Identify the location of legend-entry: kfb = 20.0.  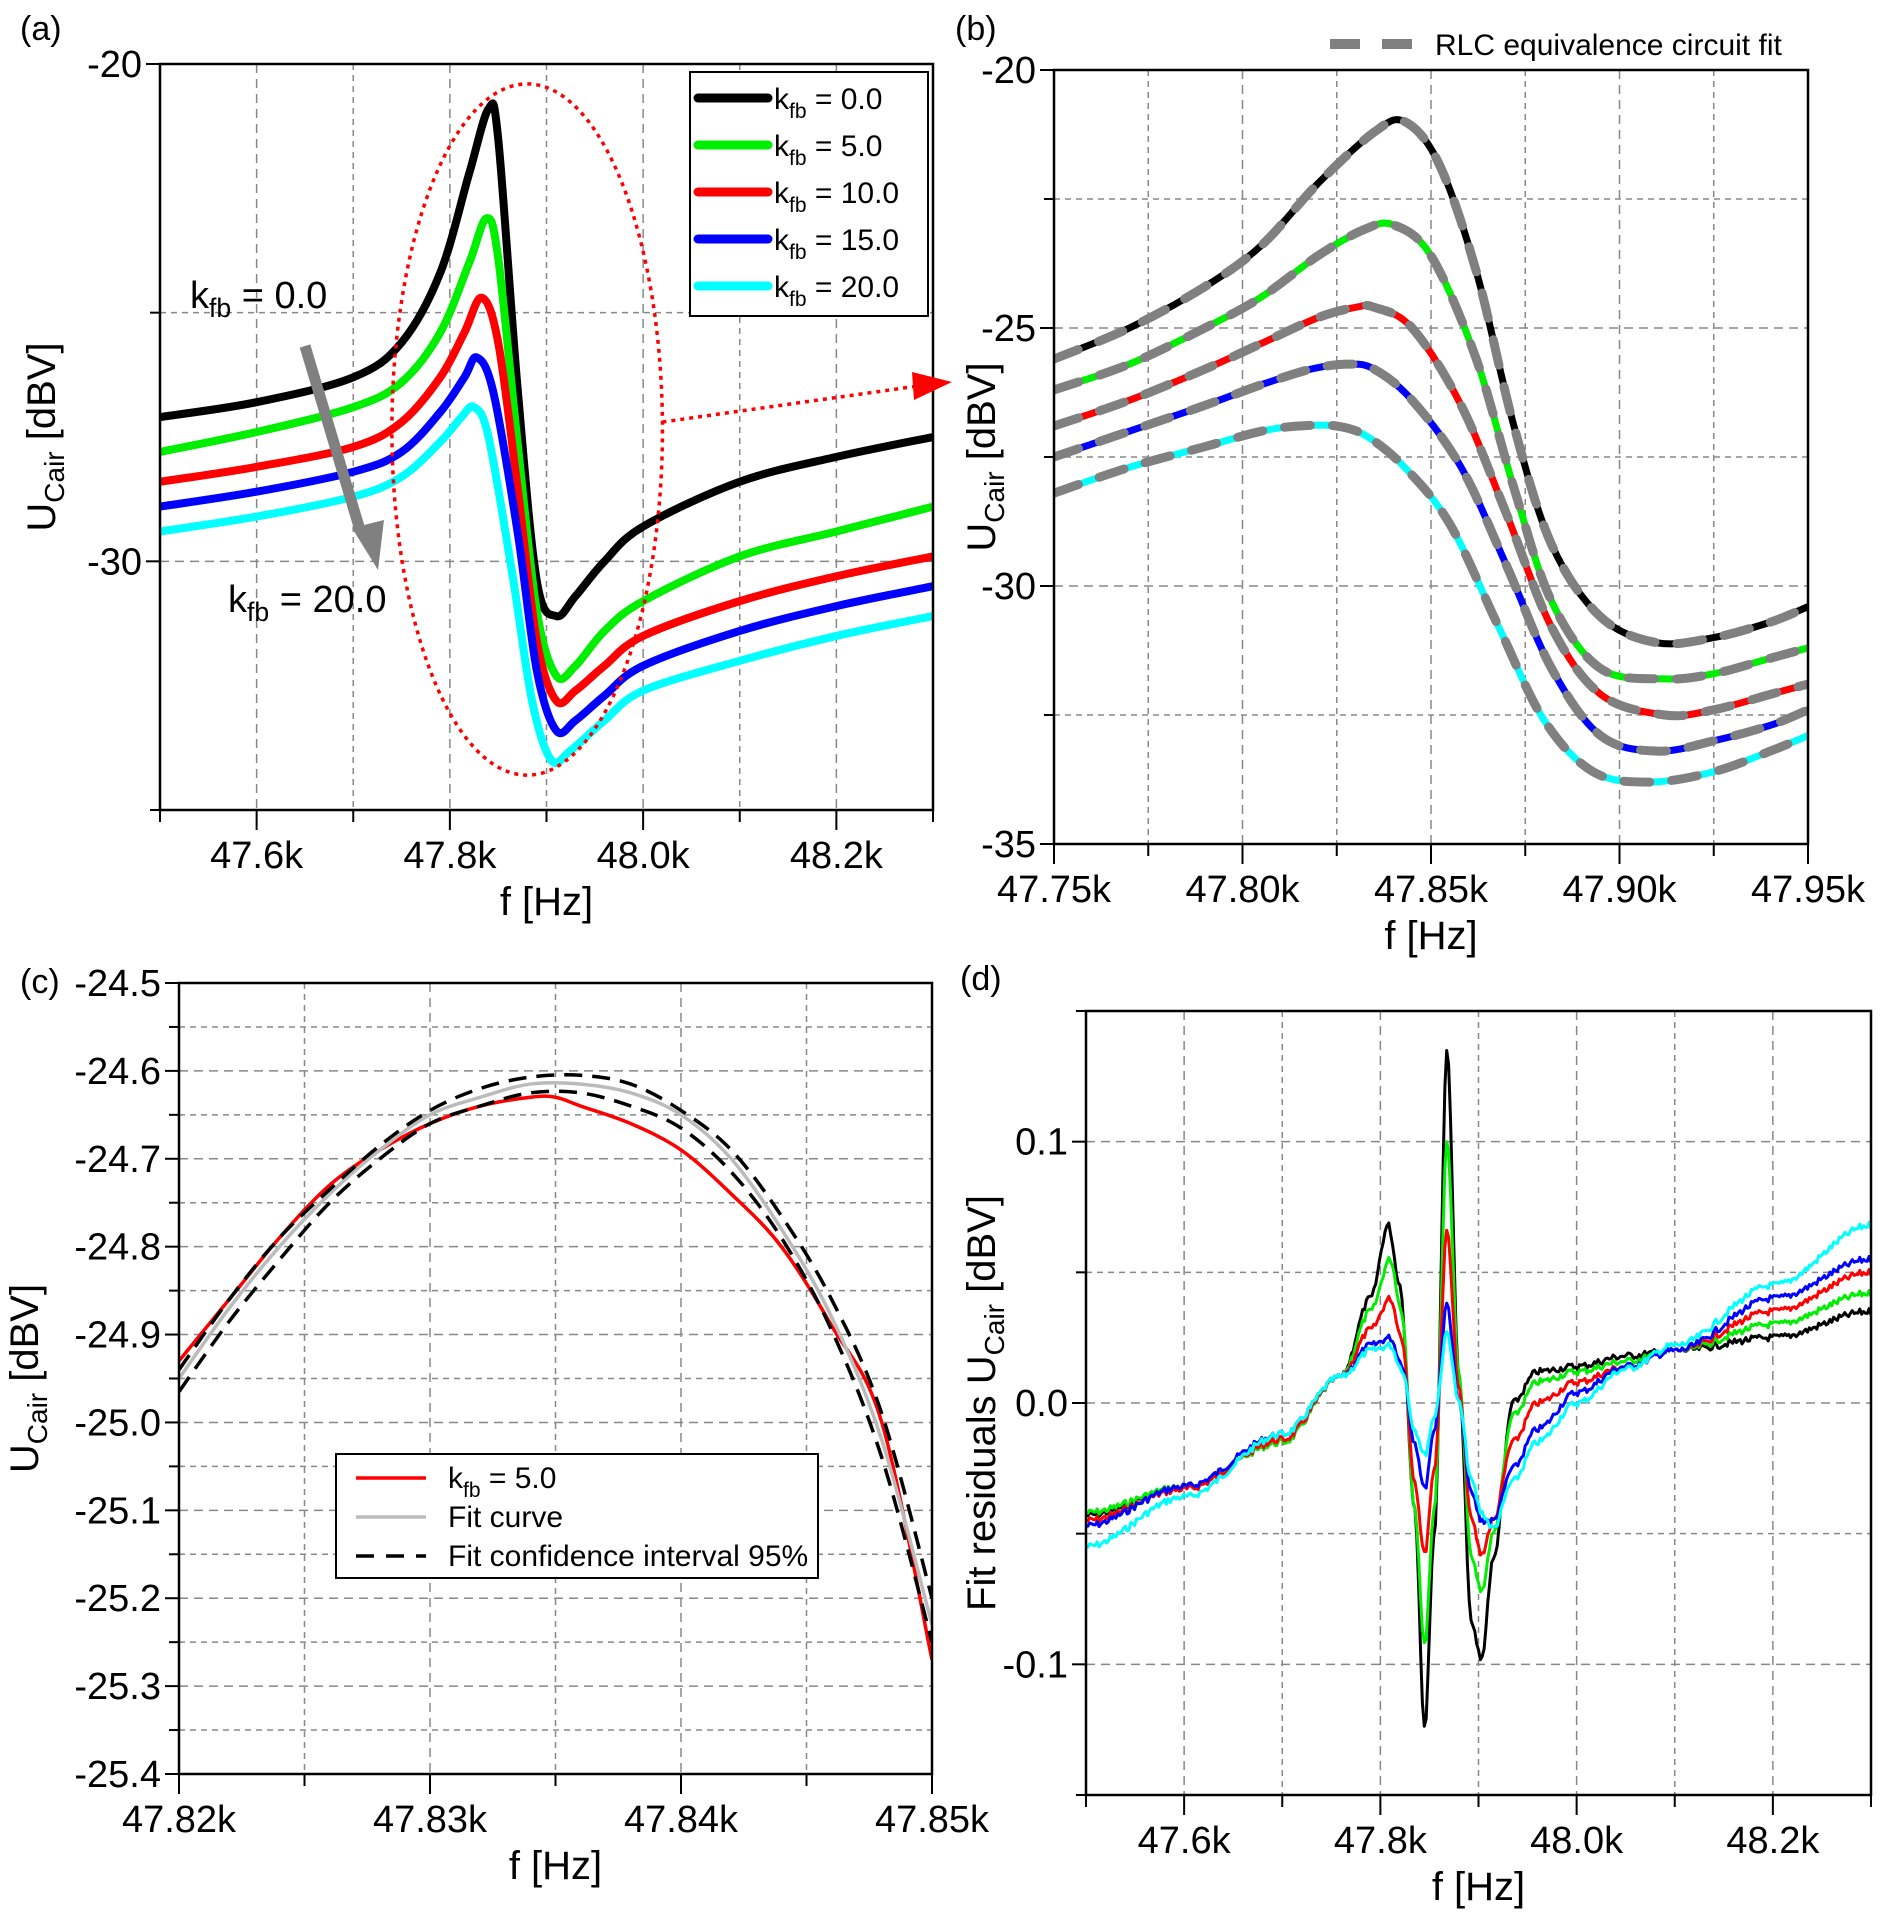
(836, 291).